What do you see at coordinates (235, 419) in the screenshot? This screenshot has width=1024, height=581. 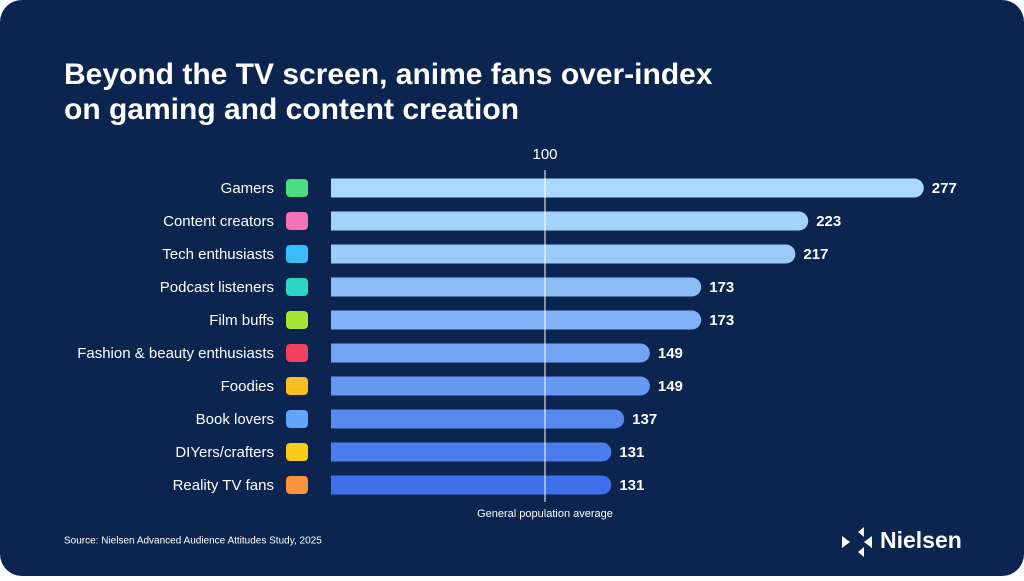 I see `category-label: Book lovers` at bounding box center [235, 419].